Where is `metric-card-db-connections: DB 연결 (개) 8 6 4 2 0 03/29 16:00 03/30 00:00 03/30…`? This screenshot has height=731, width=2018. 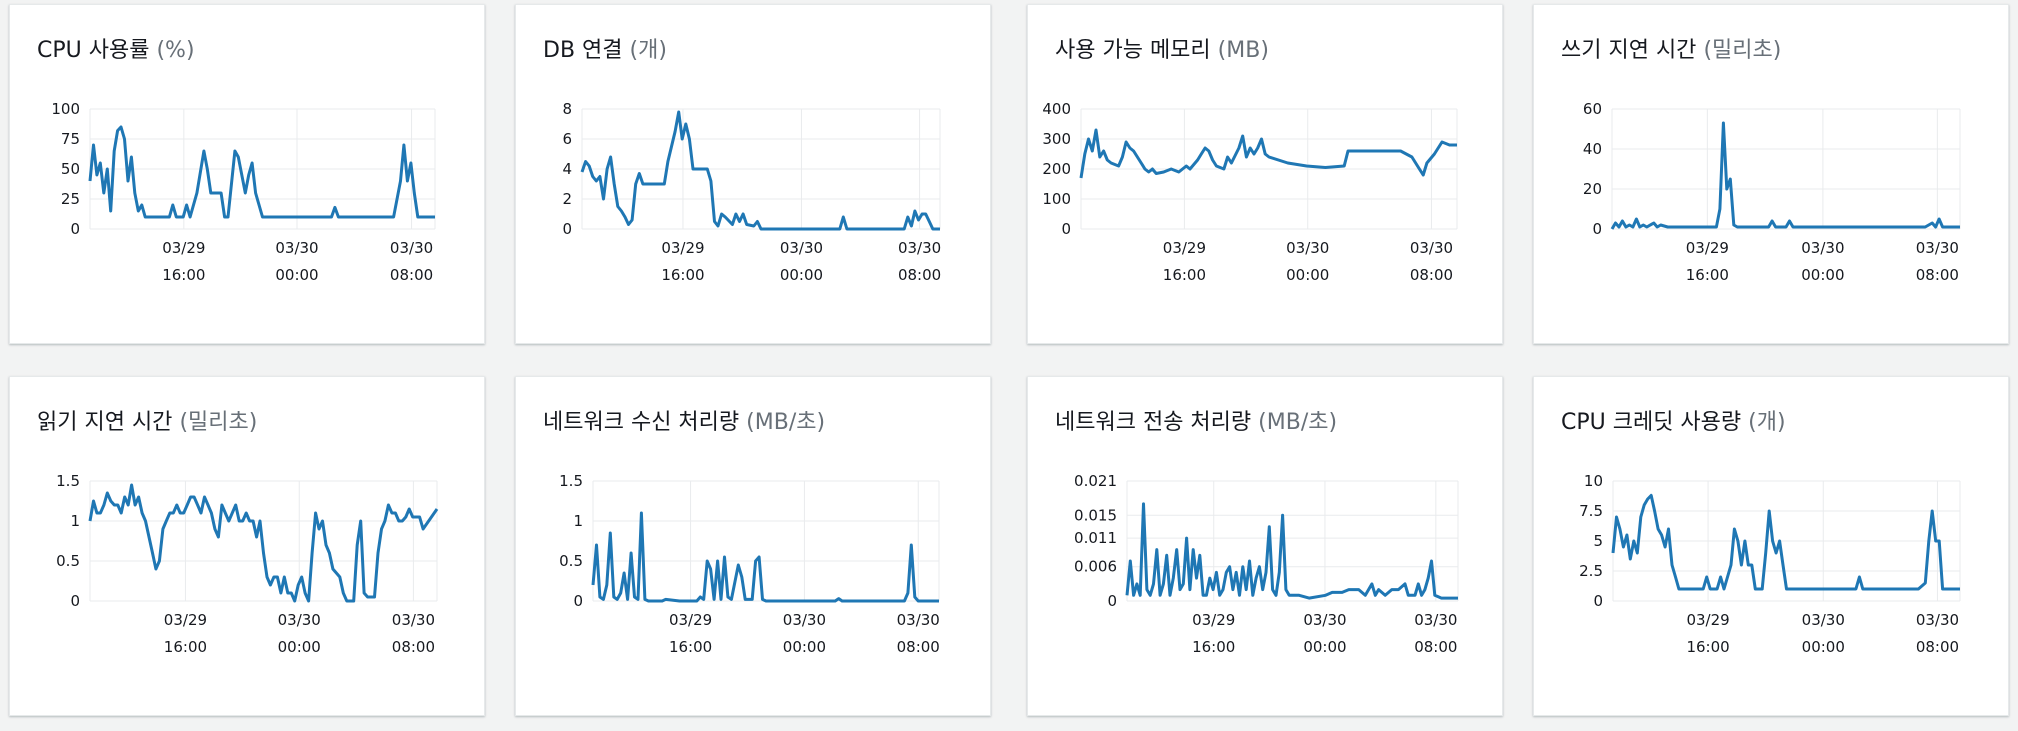 metric-card-db-connections: DB 연결 (개) 8 6 4 2 0 03/29 16:00 03/30 00:00 03/30… is located at coordinates (753, 174).